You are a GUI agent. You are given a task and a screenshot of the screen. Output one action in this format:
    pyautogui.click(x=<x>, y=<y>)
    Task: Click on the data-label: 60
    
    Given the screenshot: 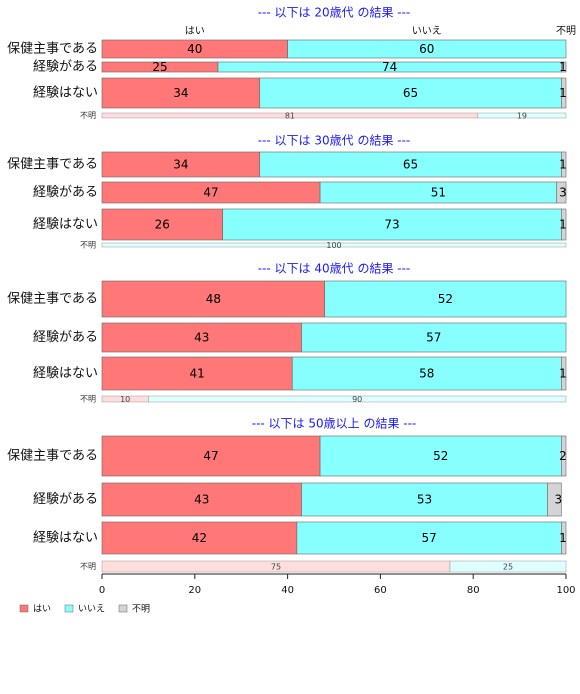 What is the action you would take?
    pyautogui.click(x=426, y=49)
    